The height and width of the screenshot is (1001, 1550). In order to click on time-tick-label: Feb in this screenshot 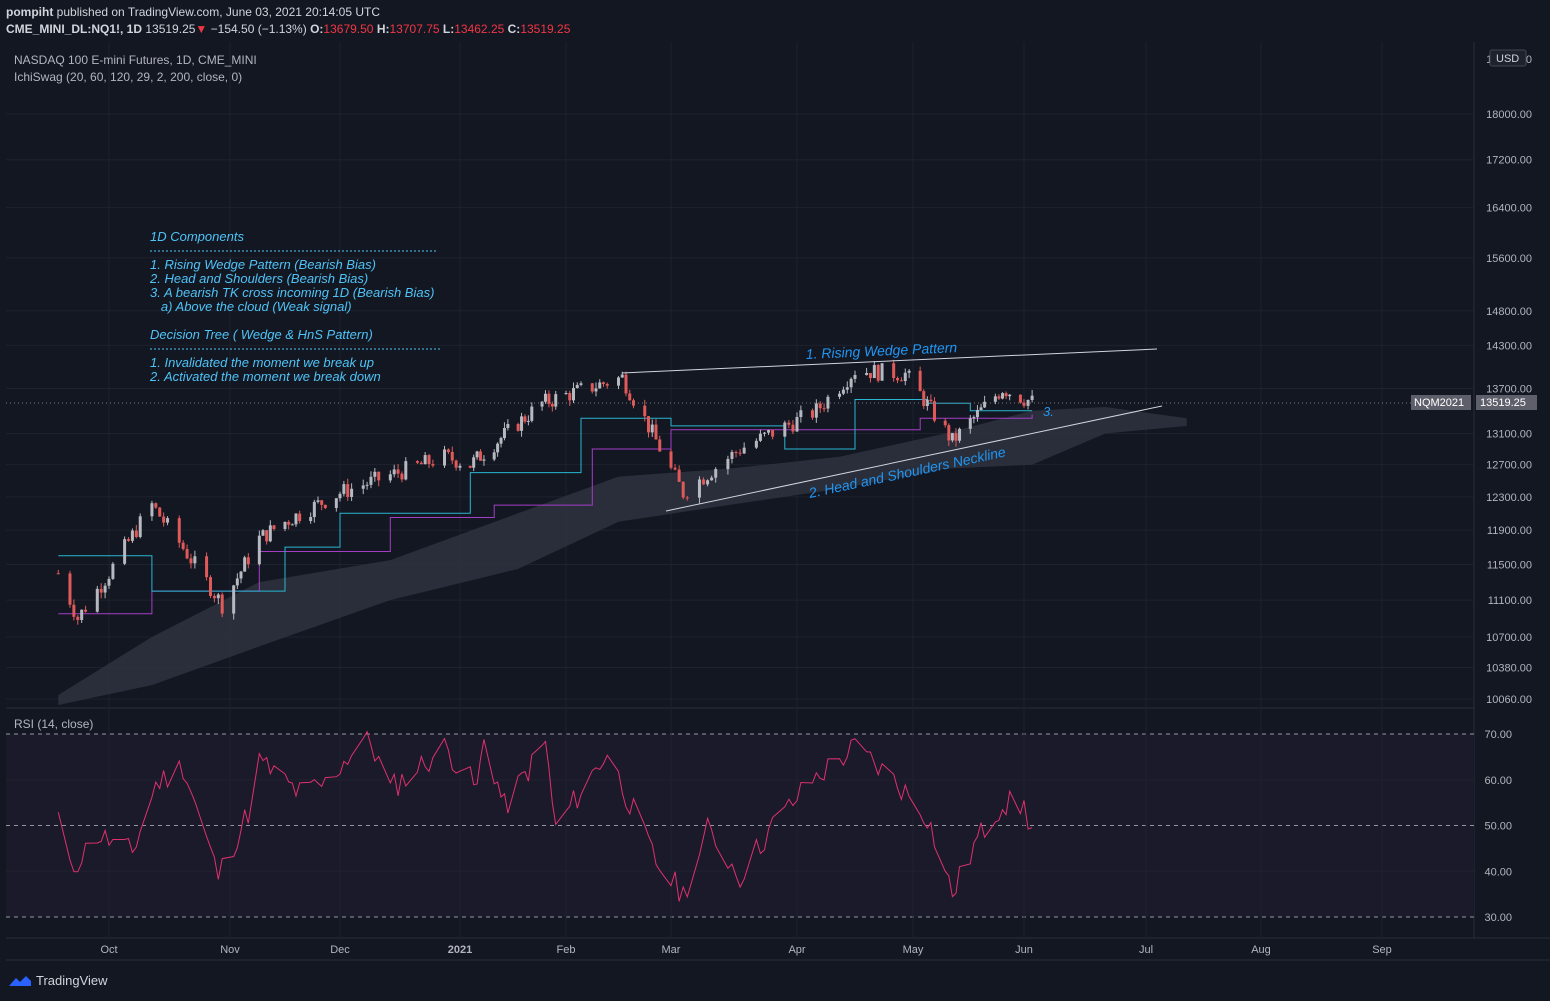, I will do `click(566, 950)`.